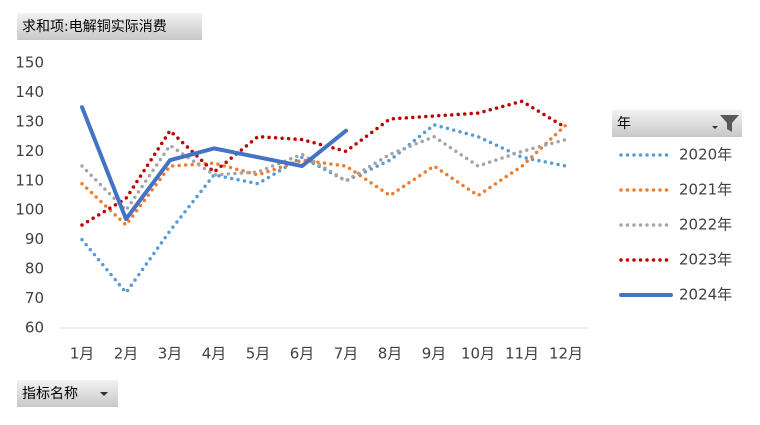 This screenshot has width=760, height=425. Describe the element at coordinates (34, 269) in the screenshot. I see `y-tick-label: 80` at that location.